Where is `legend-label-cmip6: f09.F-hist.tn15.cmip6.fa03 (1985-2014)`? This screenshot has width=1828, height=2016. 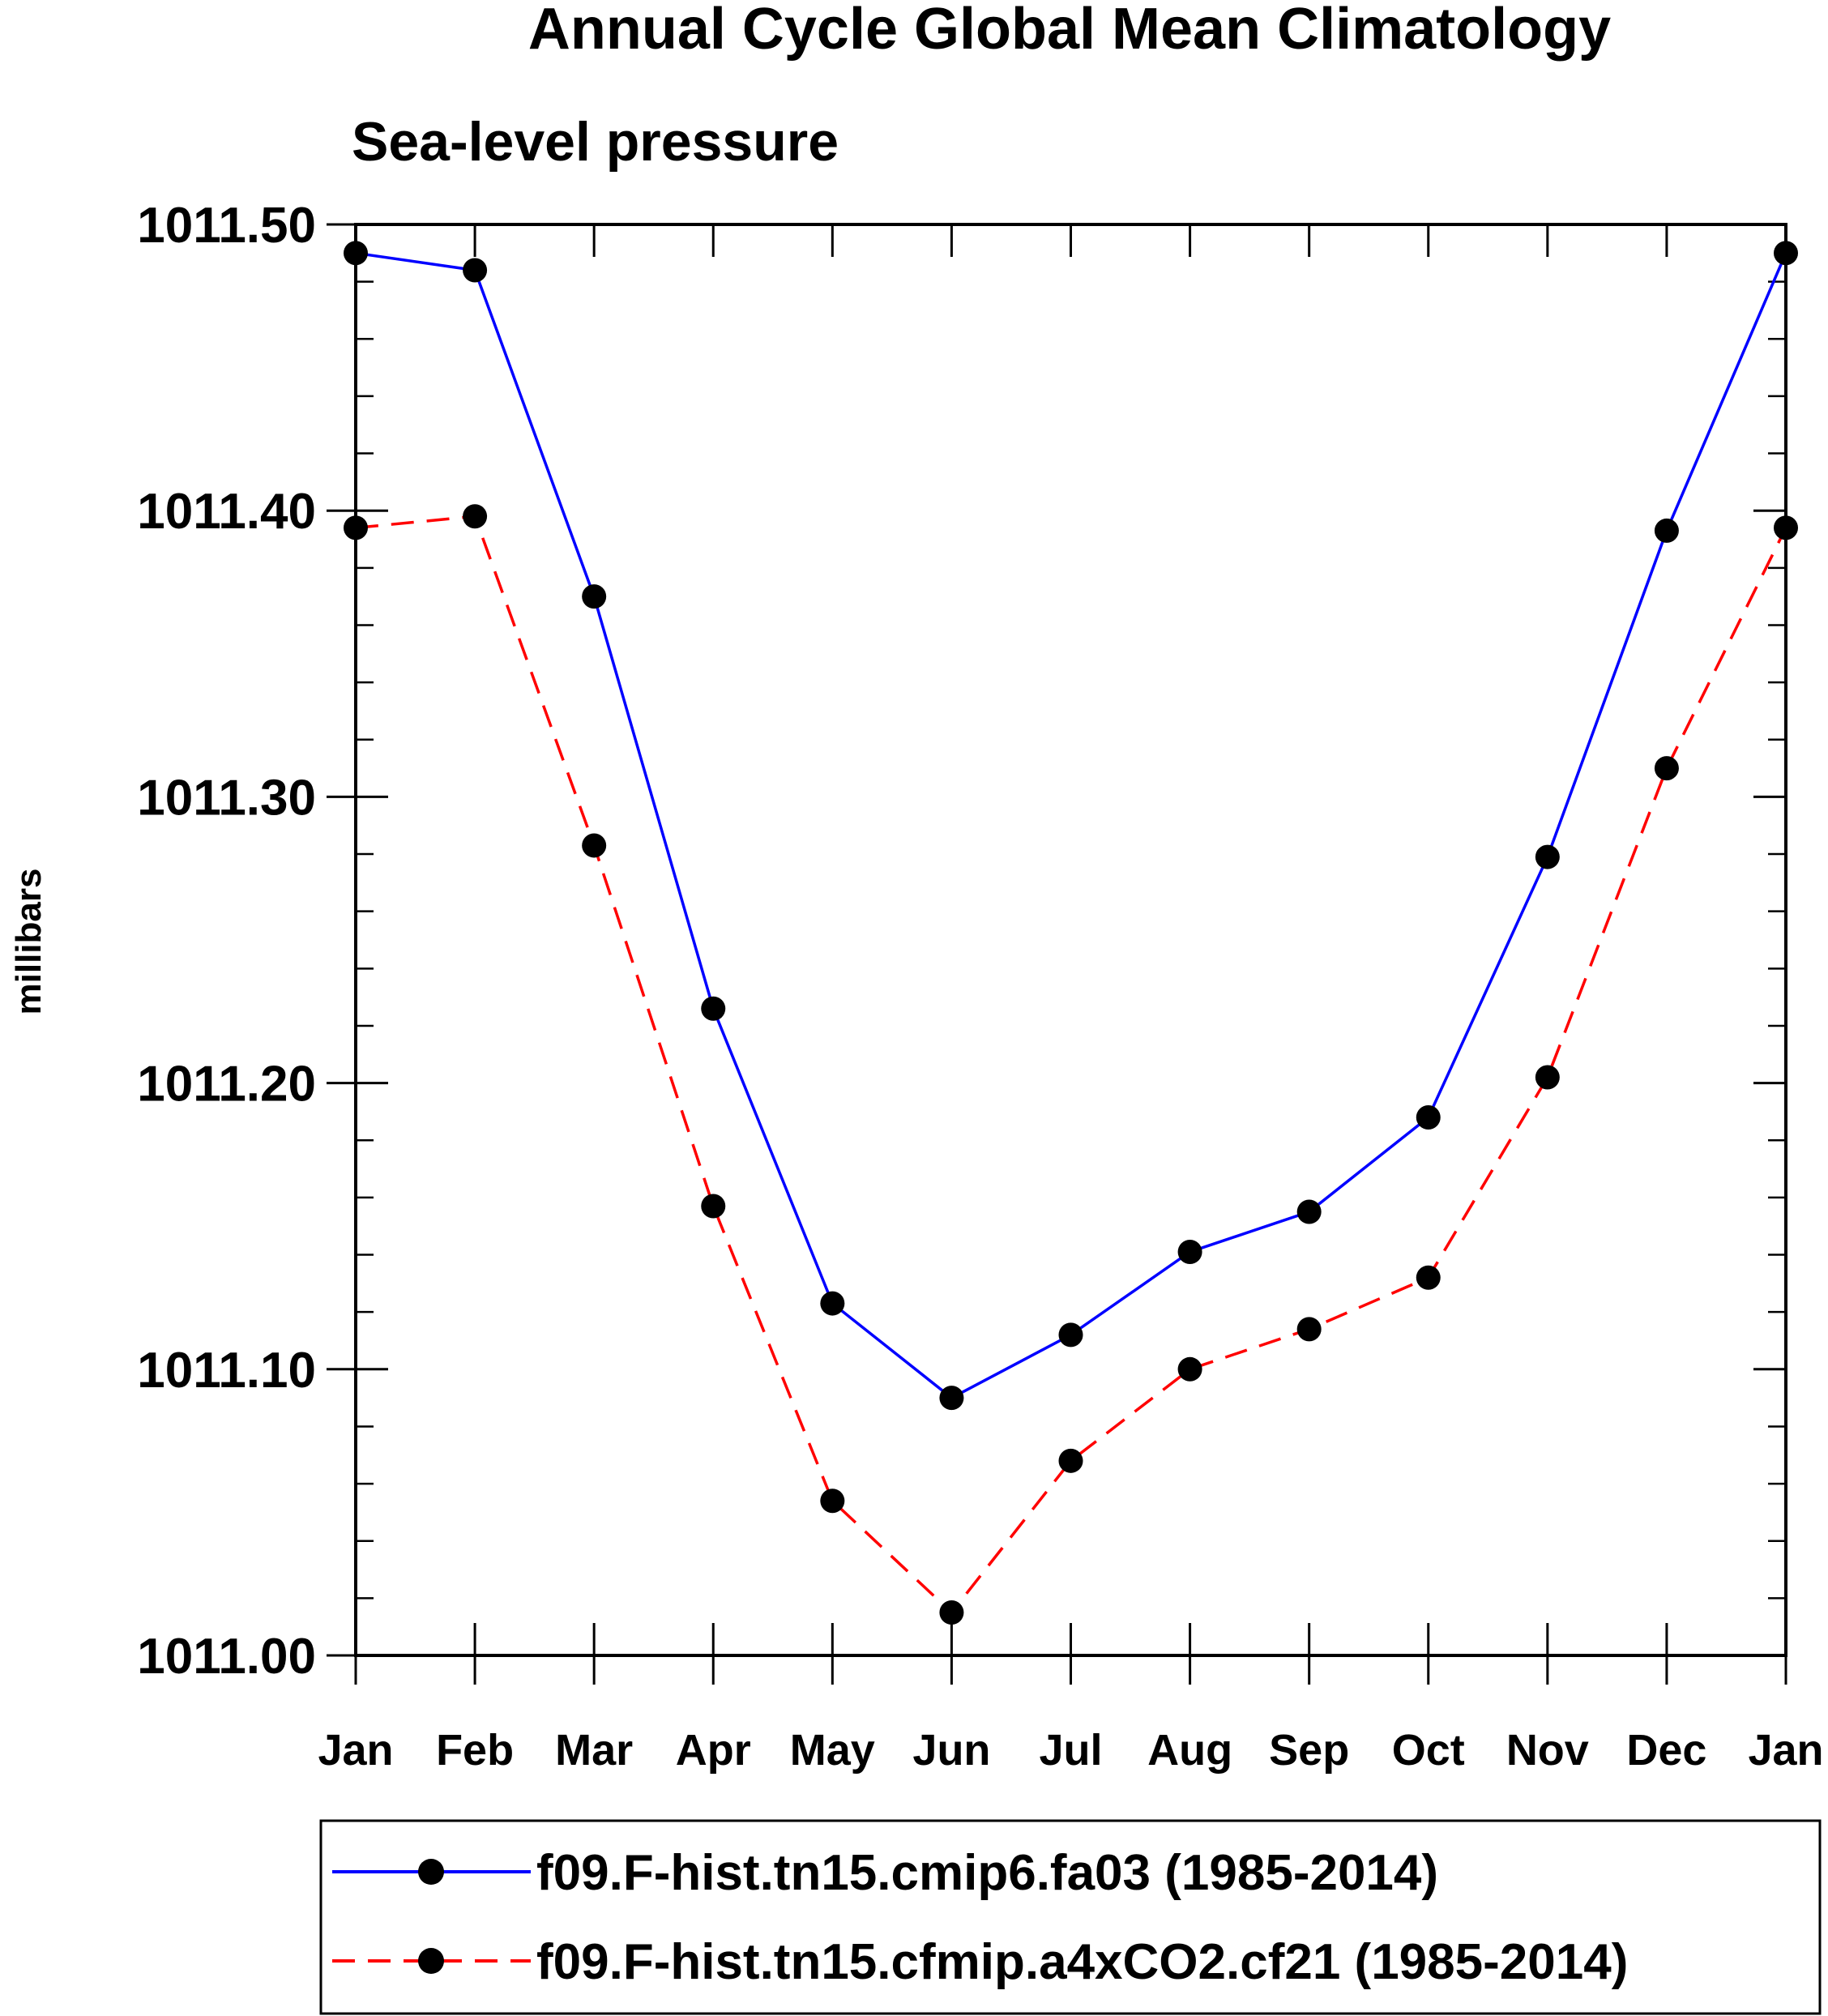
legend-label-cmip6: f09.F-hist.tn15.cmip6.fa03 (1985-2014) is located at coordinates (987, 1873).